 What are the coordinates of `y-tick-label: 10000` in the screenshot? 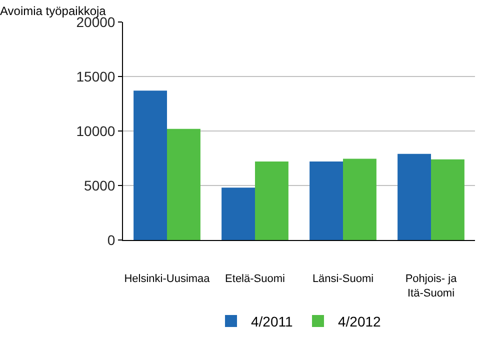 It's located at (96, 130).